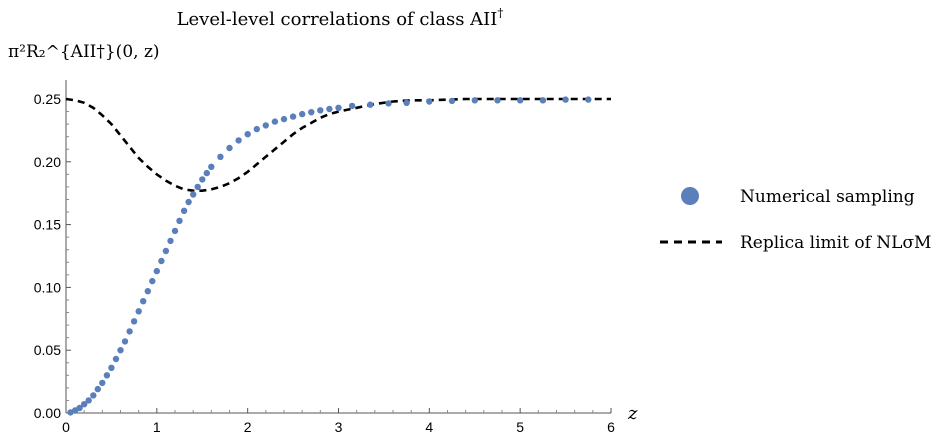 Image resolution: width=947 pixels, height=435 pixels. Describe the element at coordinates (47, 413) in the screenshot. I see `y-tick-label: 0.00` at that location.